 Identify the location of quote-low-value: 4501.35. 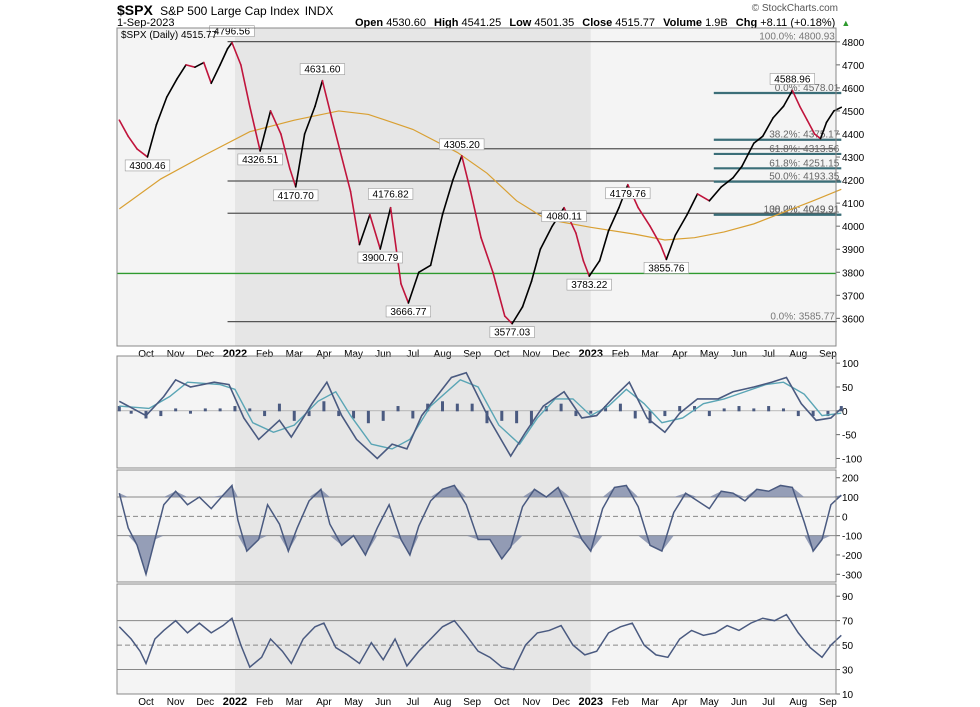
(554, 23).